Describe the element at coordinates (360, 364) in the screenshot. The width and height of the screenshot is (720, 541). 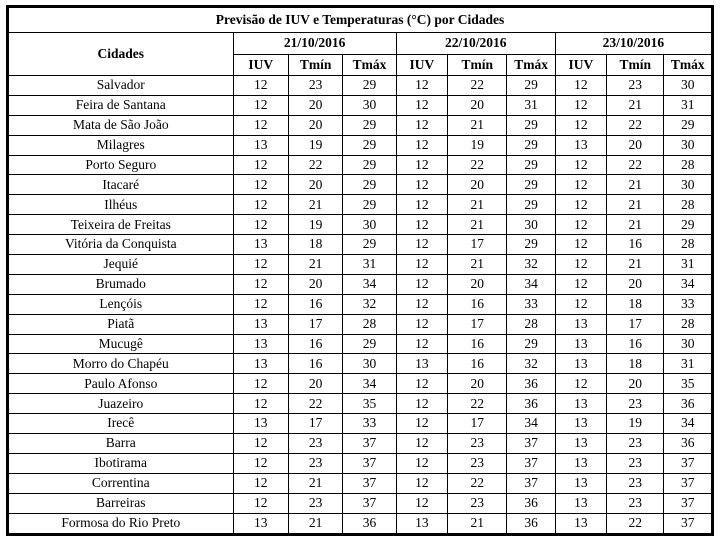
I see `table-row: Morro do Chapéu 13 16 30 13 16 32 13 18 31` at that location.